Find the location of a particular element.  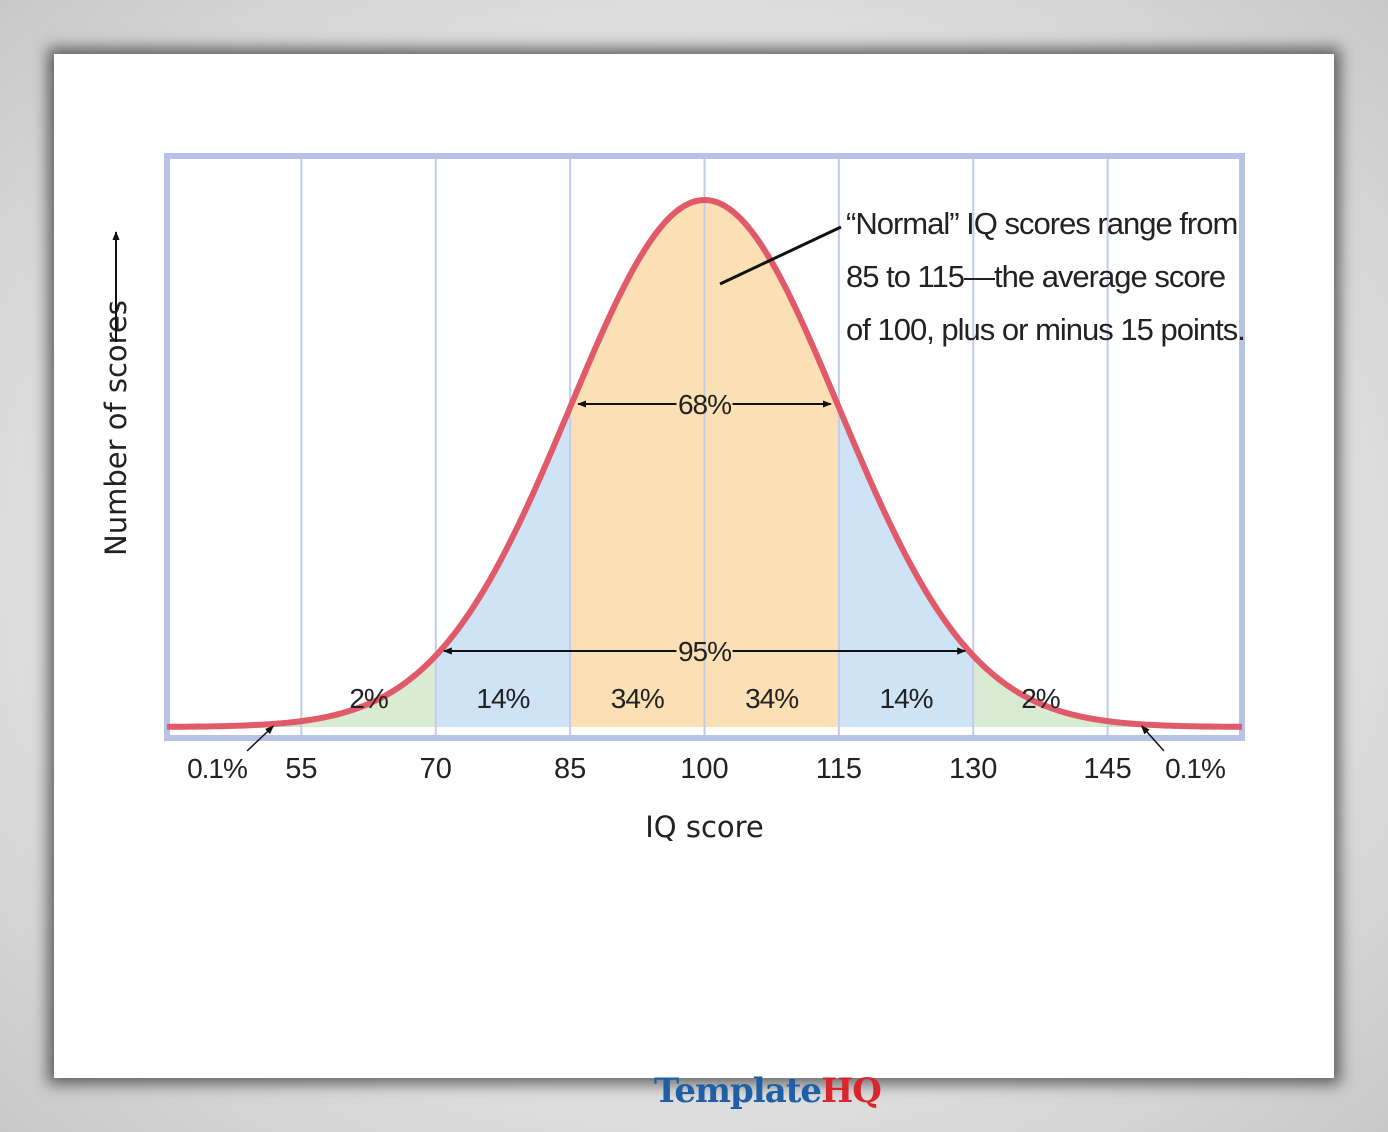

segment-label-1: 2% is located at coordinates (368, 698).